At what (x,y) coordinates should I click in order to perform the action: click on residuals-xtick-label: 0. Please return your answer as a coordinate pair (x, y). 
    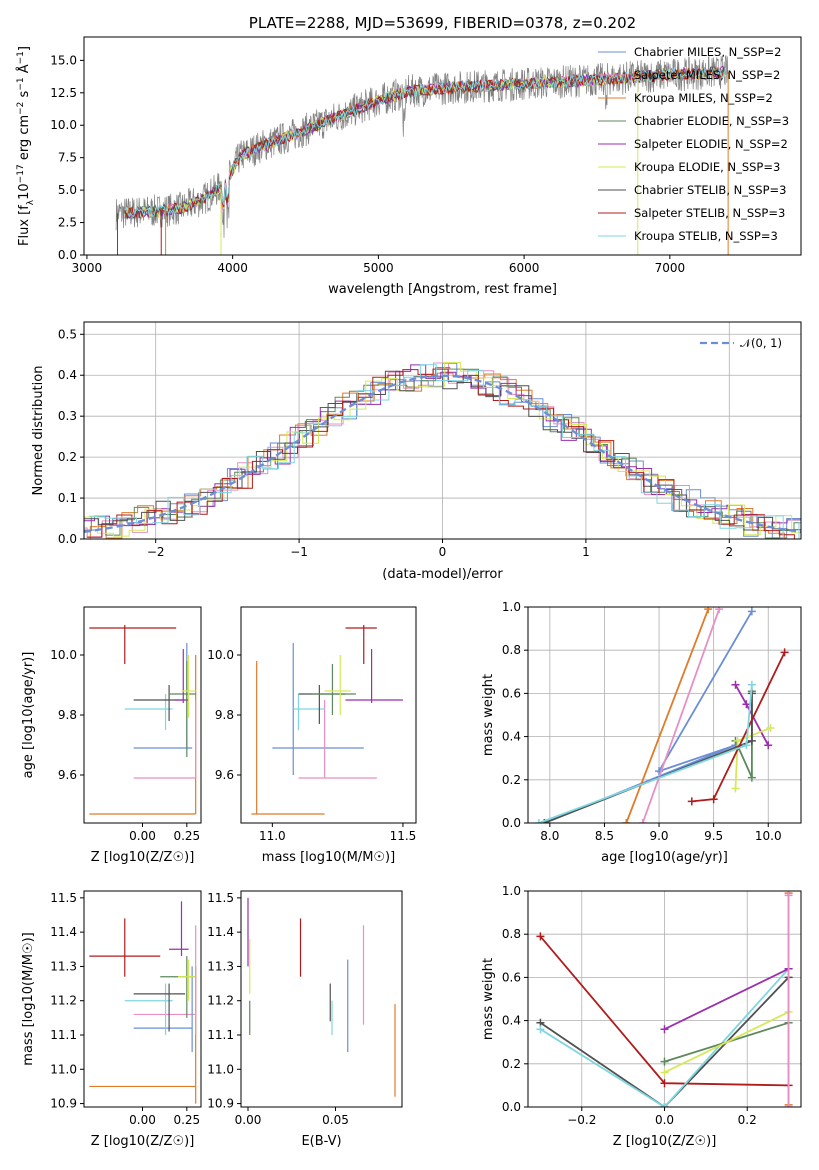
    Looking at the image, I should click on (443, 552).